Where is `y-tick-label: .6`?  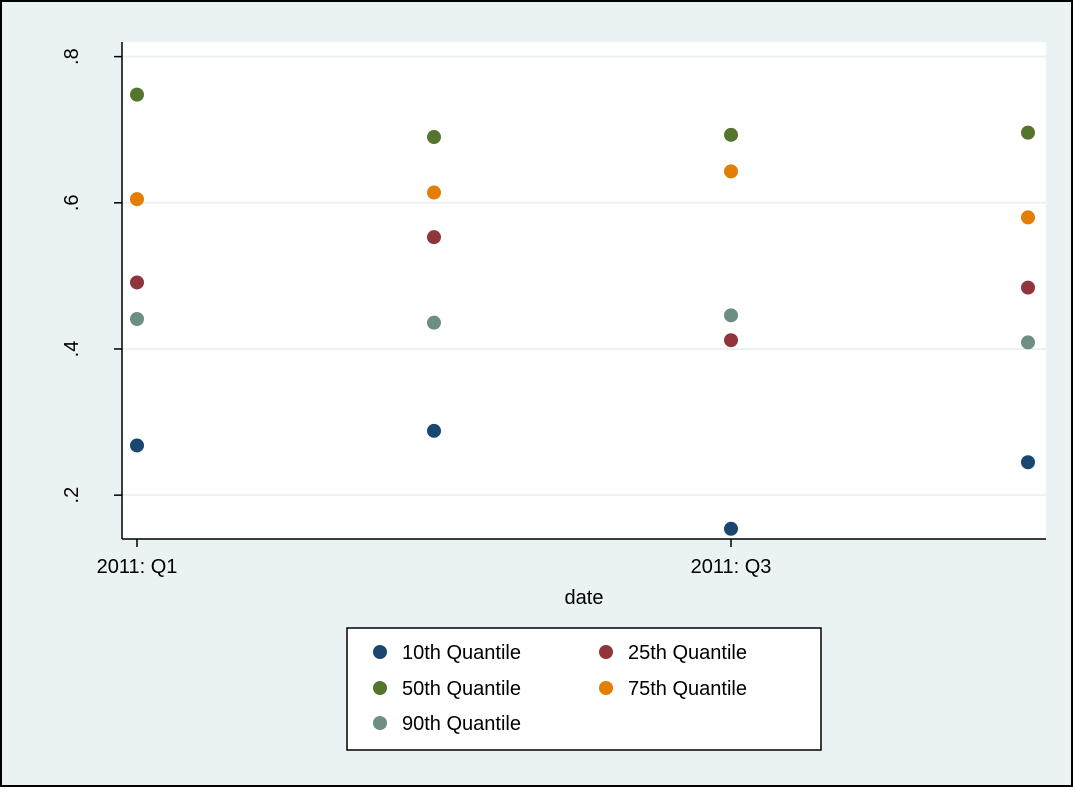
y-tick-label: .6 is located at coordinates (72, 202).